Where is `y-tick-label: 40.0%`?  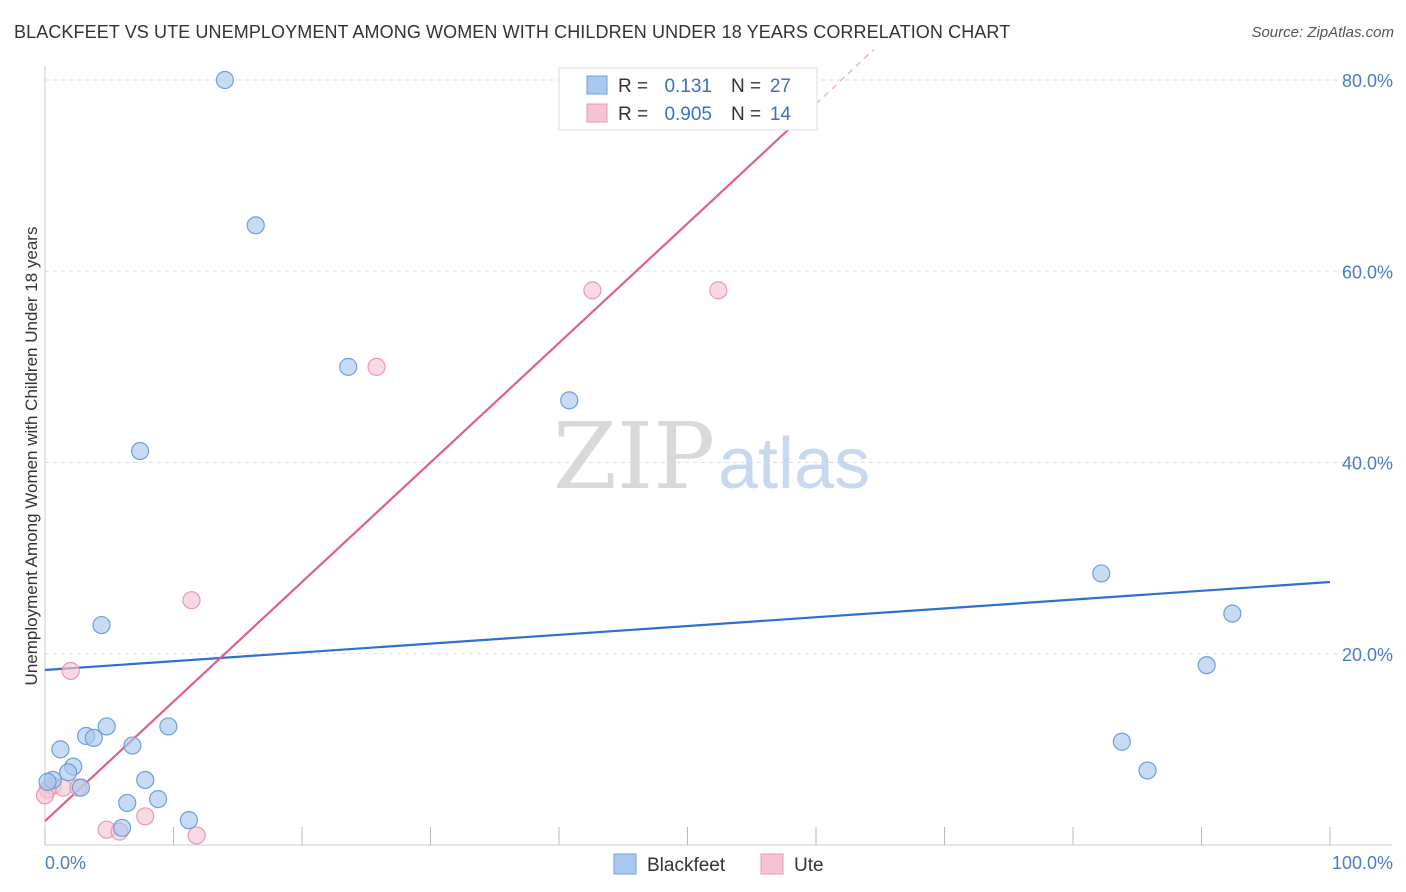
y-tick-label: 40.0% is located at coordinates (1367, 464).